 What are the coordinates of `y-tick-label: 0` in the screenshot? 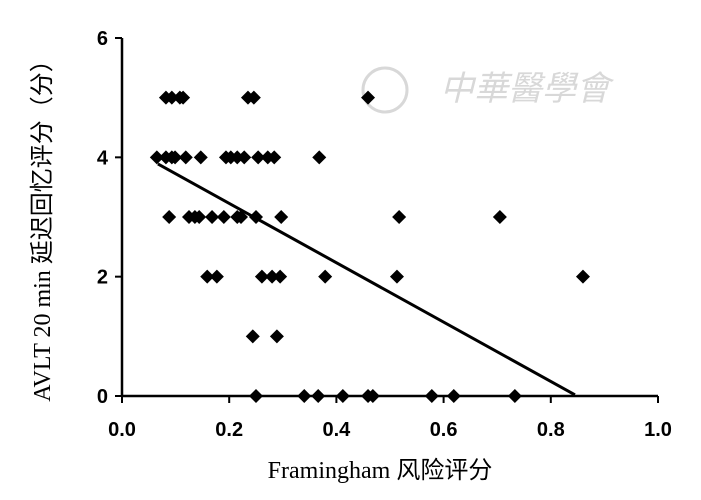 It's located at (102, 397).